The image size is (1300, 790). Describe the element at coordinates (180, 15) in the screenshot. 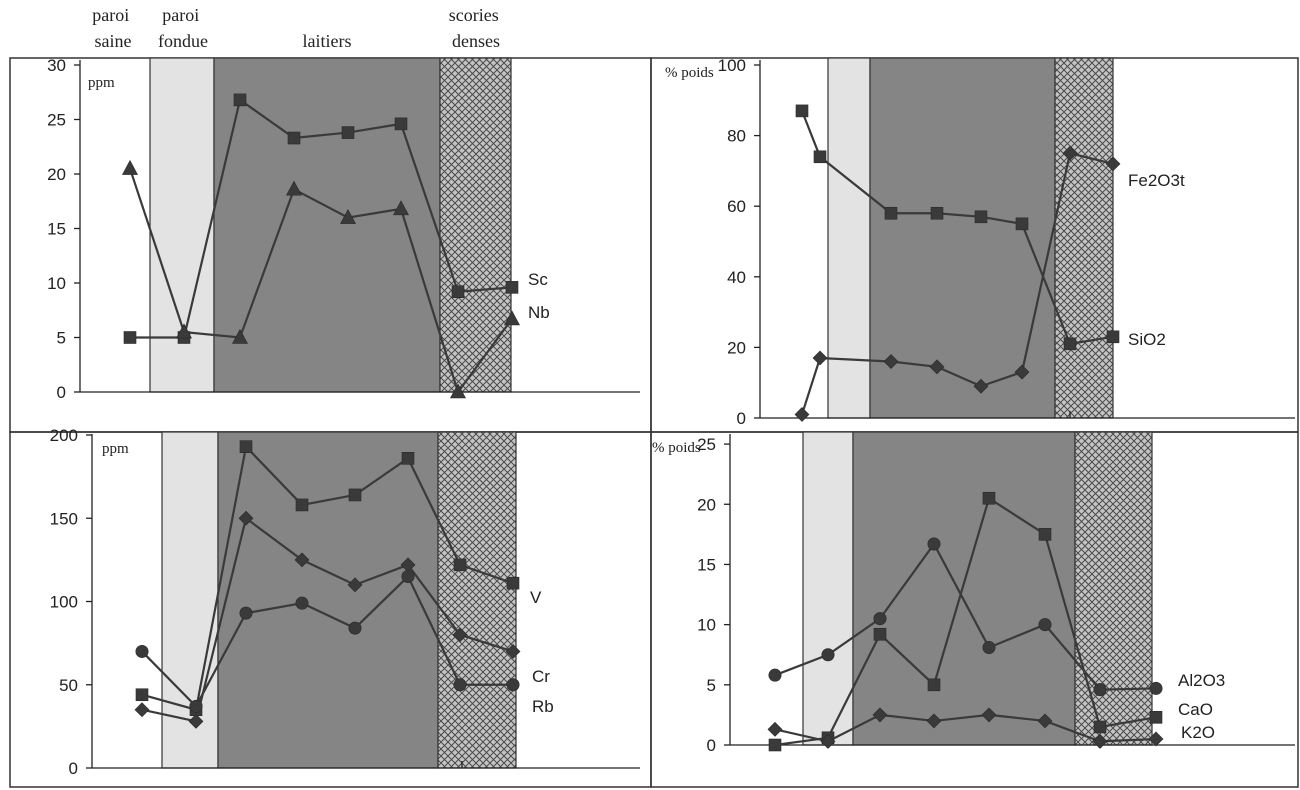

I see `zone-header-paroi-fondue-l1: paroi` at that location.